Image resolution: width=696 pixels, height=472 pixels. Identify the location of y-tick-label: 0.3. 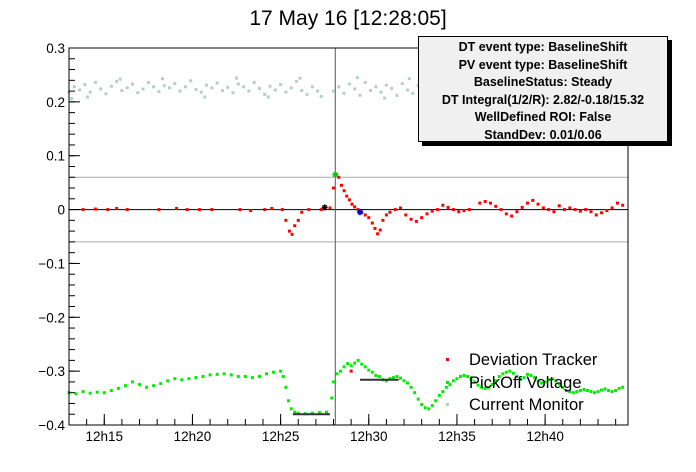
(55, 48).